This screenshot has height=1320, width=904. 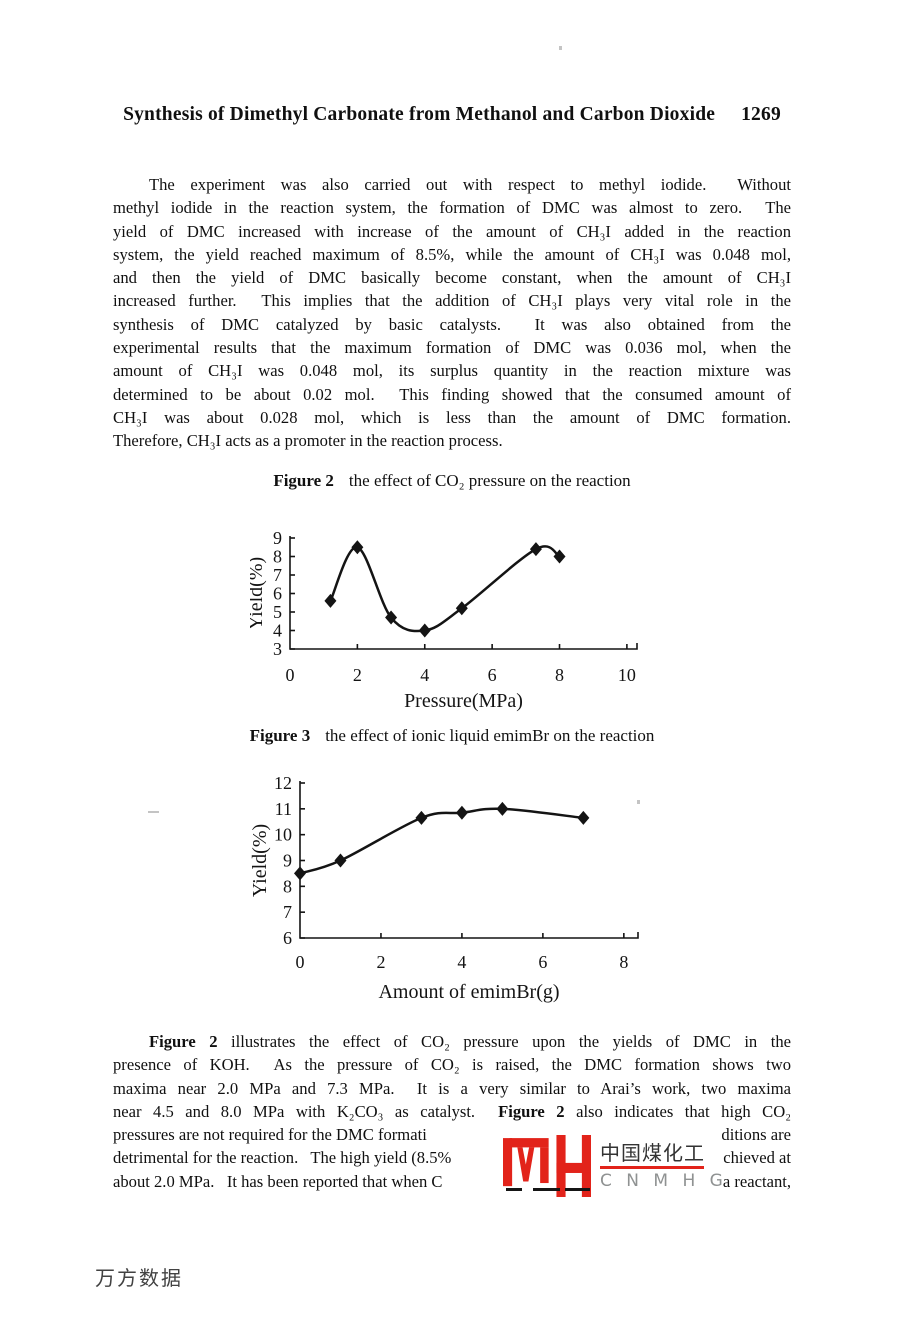 I want to click on watermark-chinese-text: 中国煤化工, so click(x=652, y=1153).